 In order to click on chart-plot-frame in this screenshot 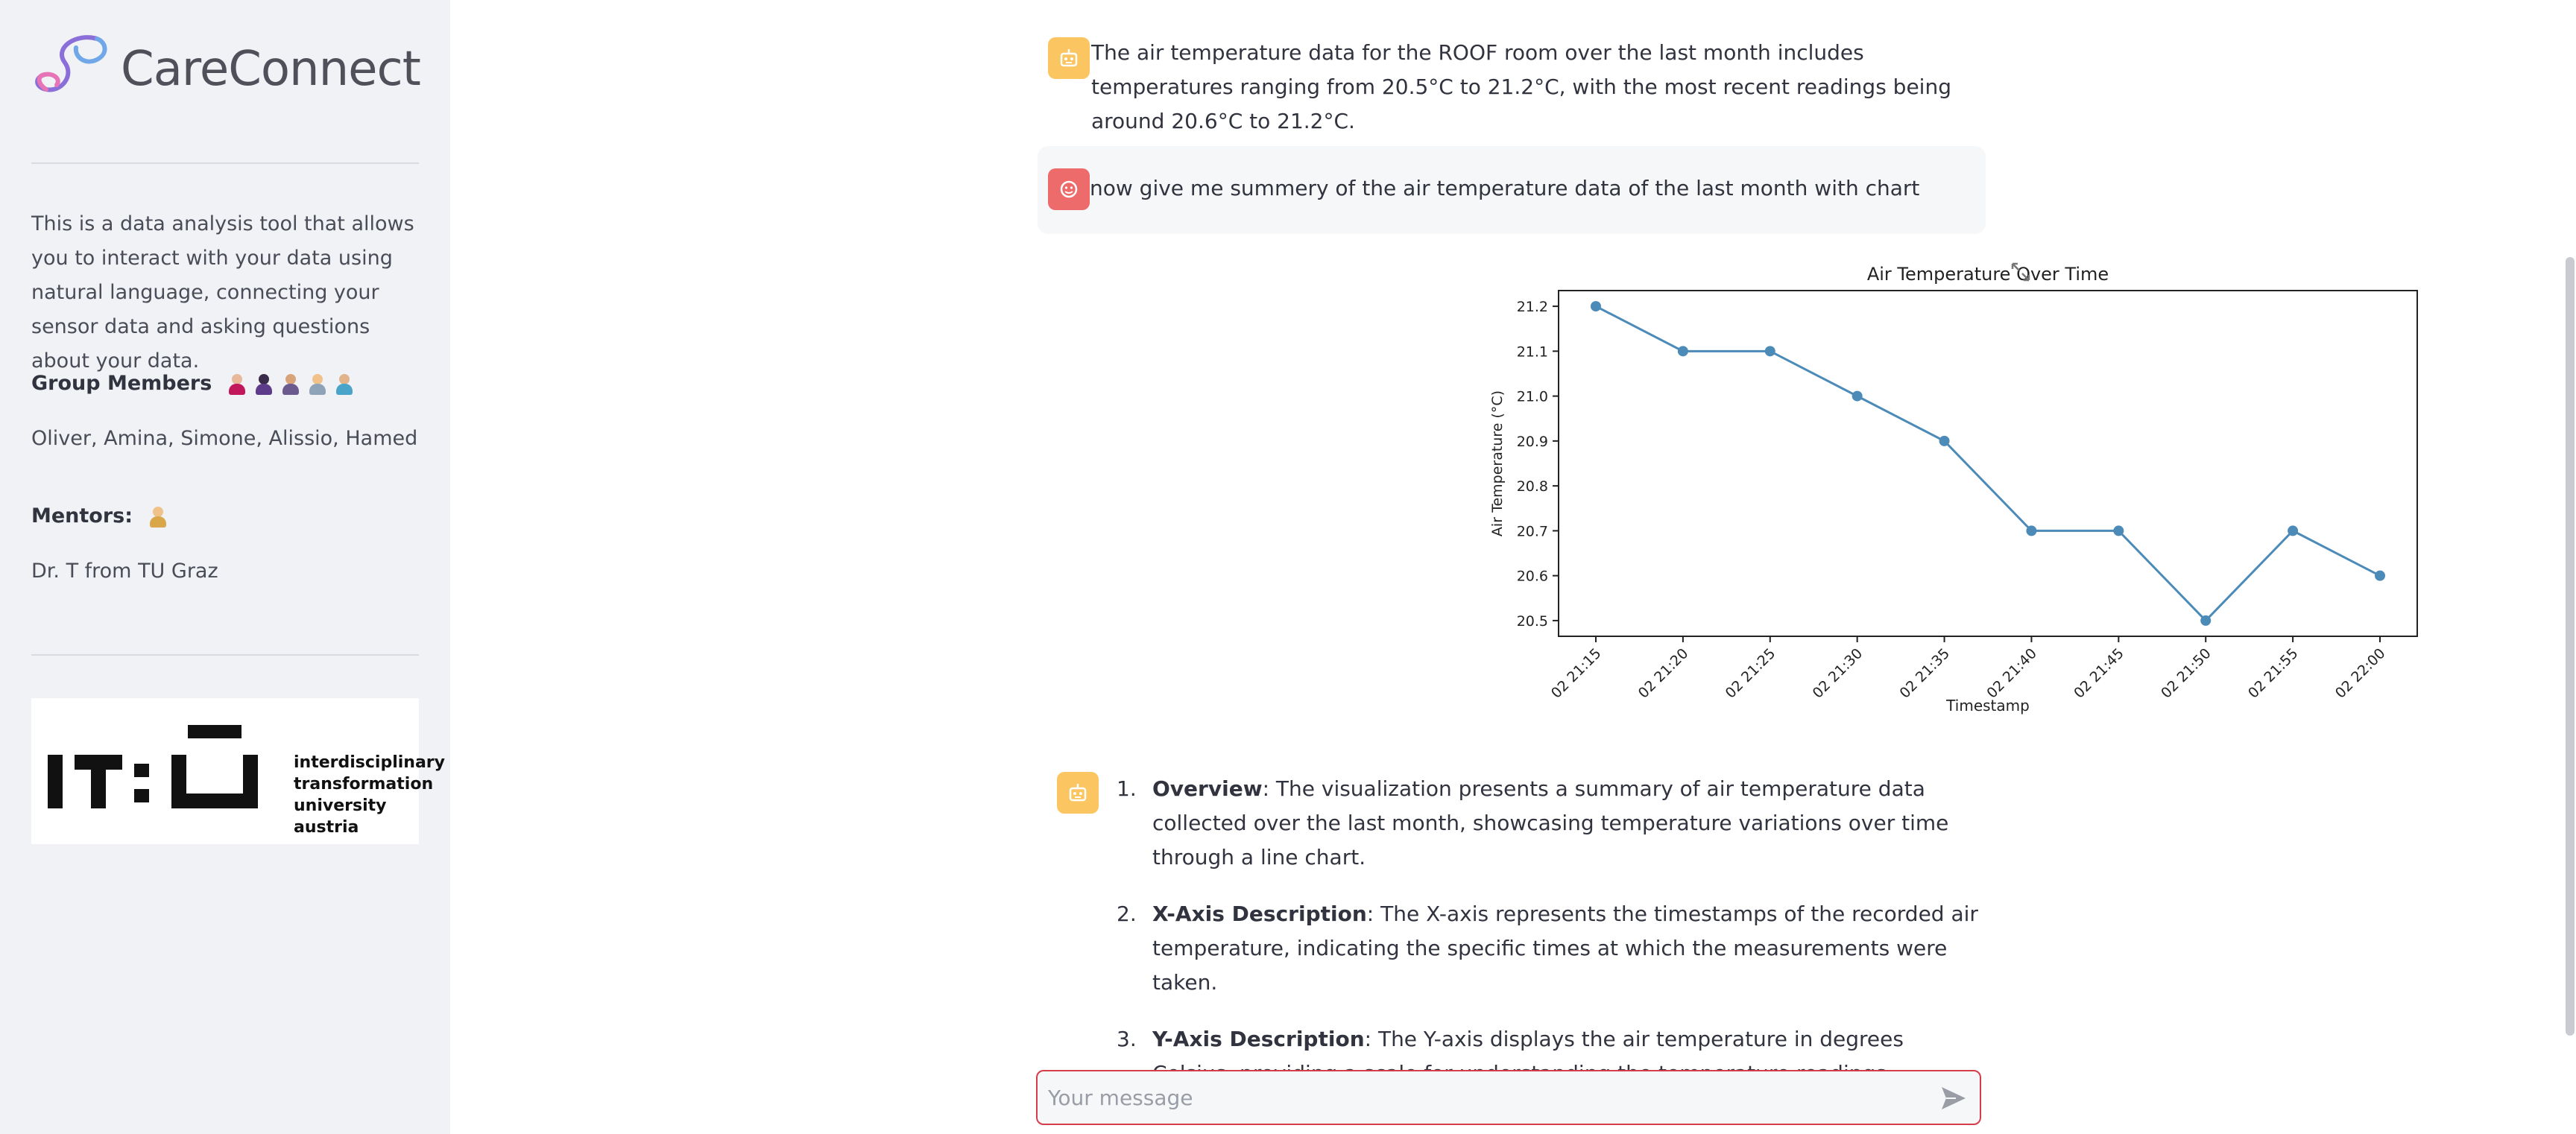, I will do `click(1988, 464)`.